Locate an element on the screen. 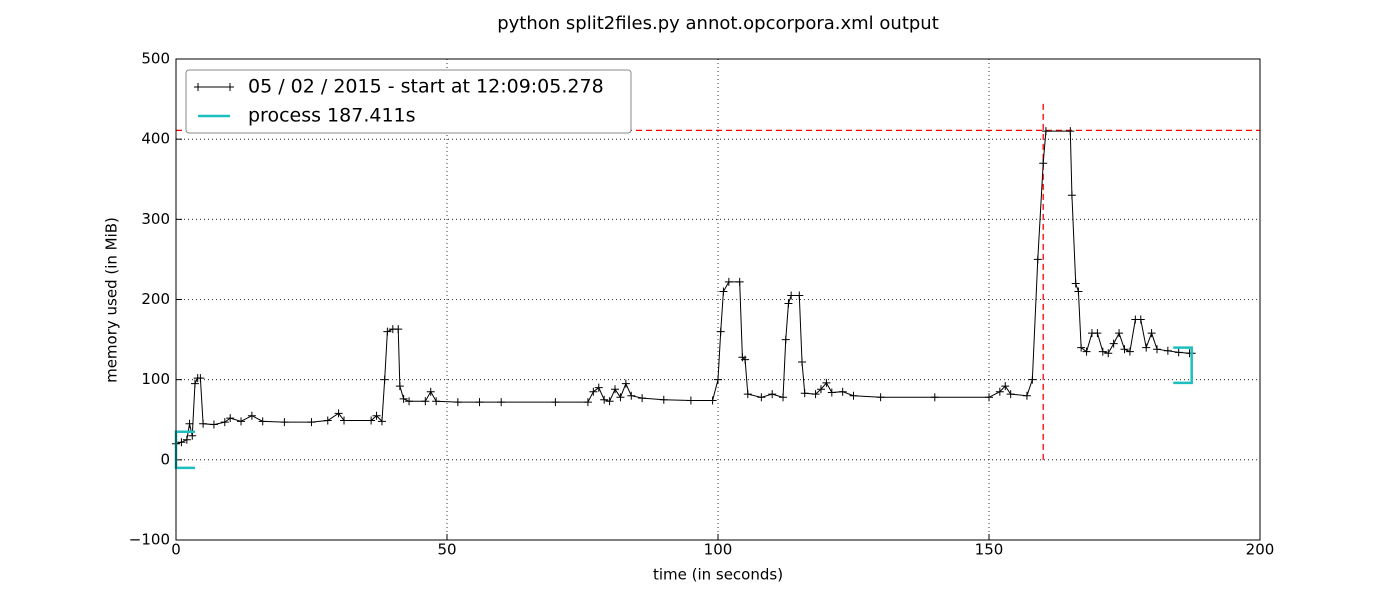 The image size is (1400, 600). y-tick-label: 500 is located at coordinates (155, 59).